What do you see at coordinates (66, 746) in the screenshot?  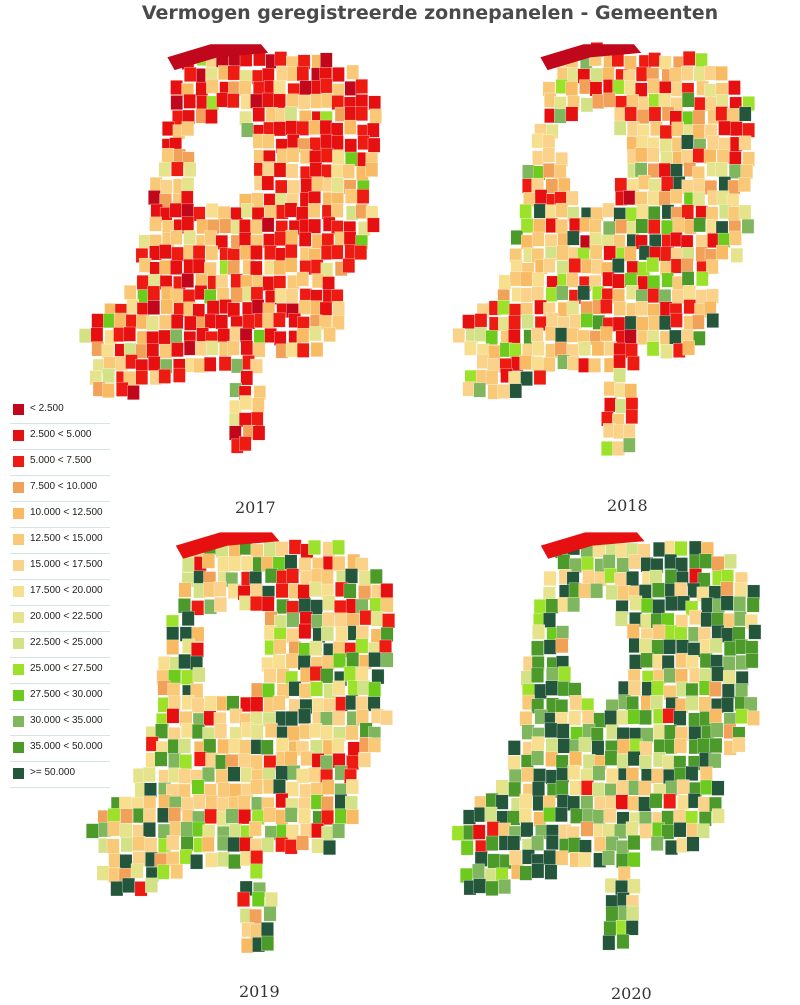 I see `legend-label: 35.000 < 50.000` at bounding box center [66, 746].